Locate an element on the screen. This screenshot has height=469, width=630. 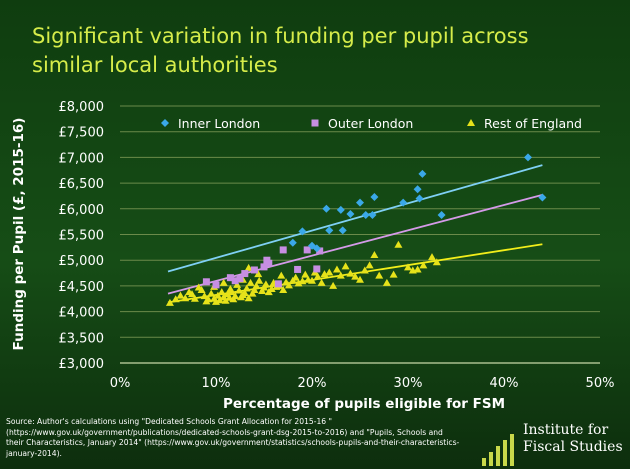
logo-text: Institute for Fiscal Studies is located at coordinates (573, 439).